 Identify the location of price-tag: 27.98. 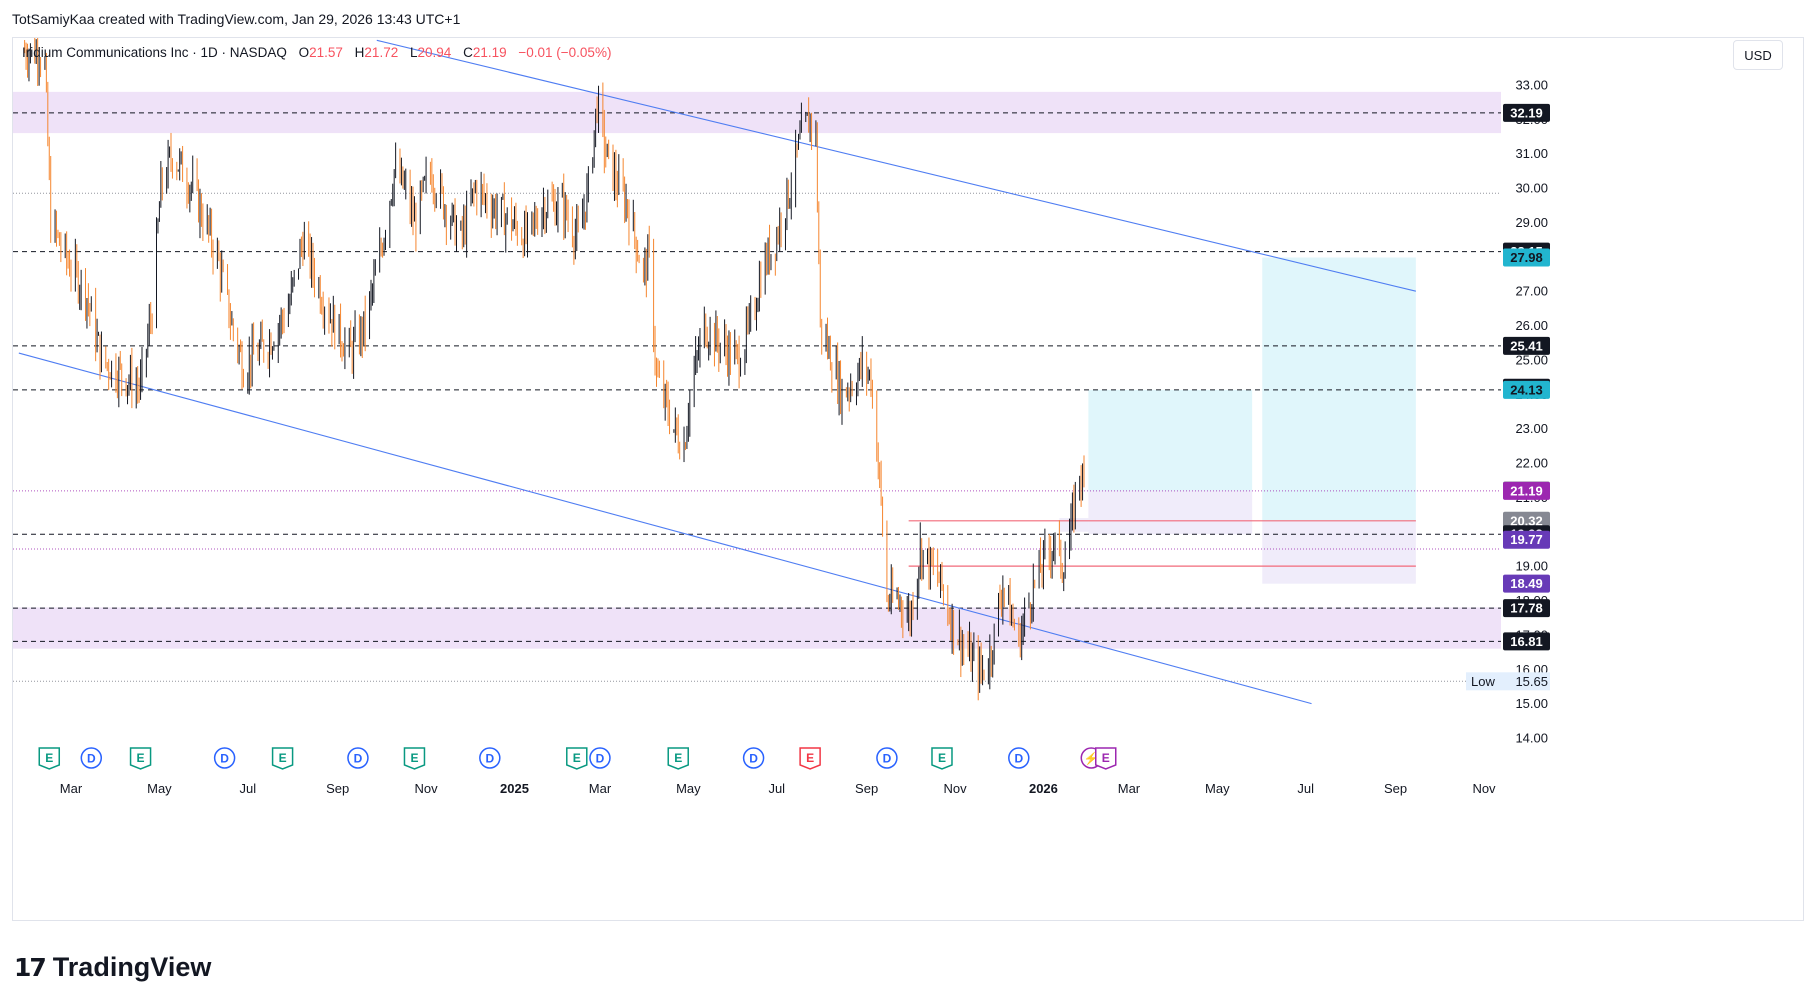
(1526, 257).